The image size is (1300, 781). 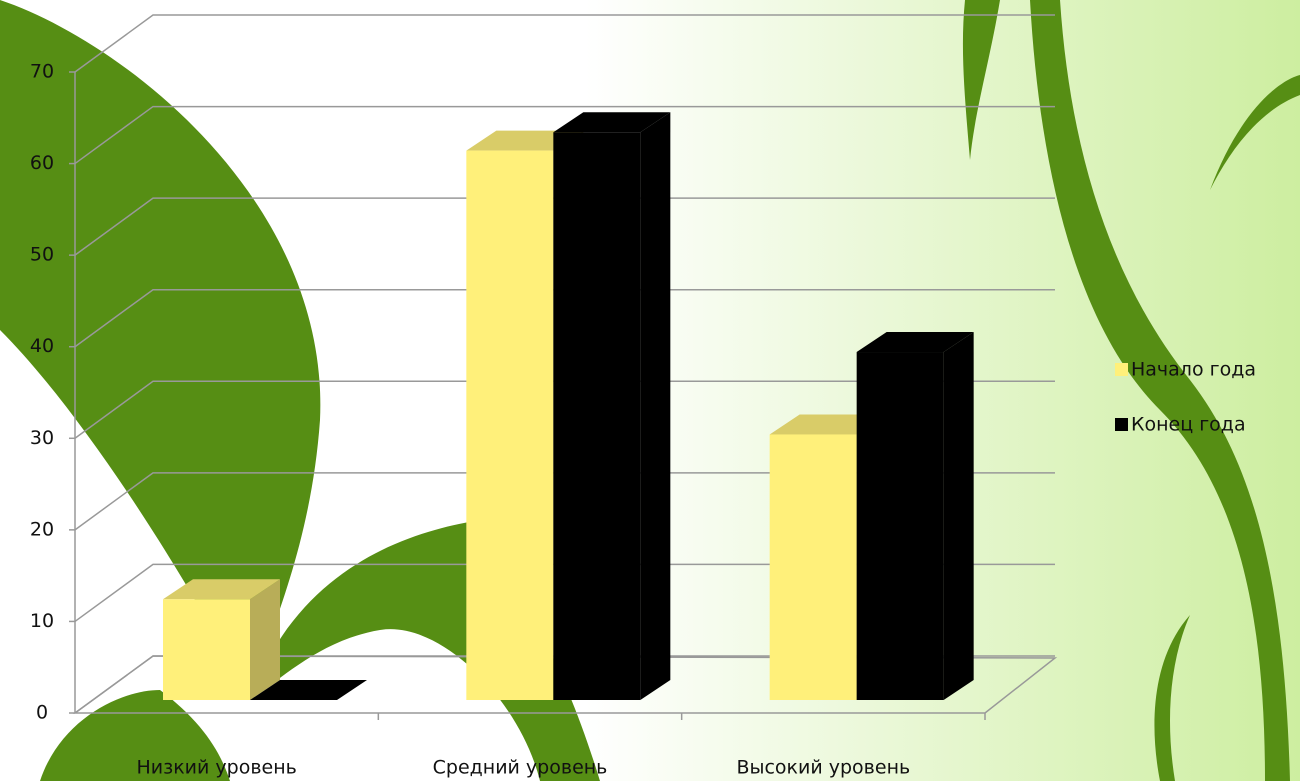 What do you see at coordinates (42, 163) in the screenshot?
I see `y-tick-label: 60` at bounding box center [42, 163].